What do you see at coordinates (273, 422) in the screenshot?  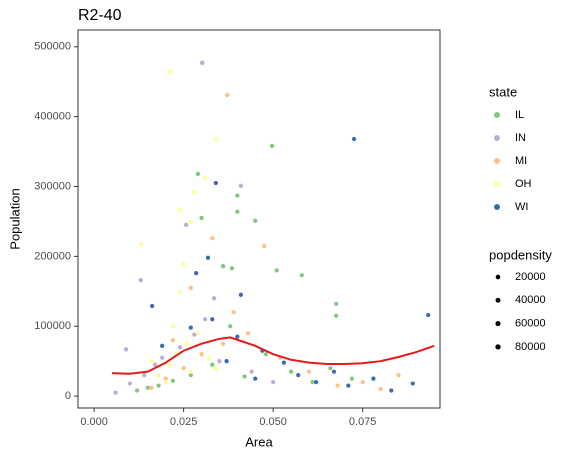 I see `x-tick-label: 0.050` at bounding box center [273, 422].